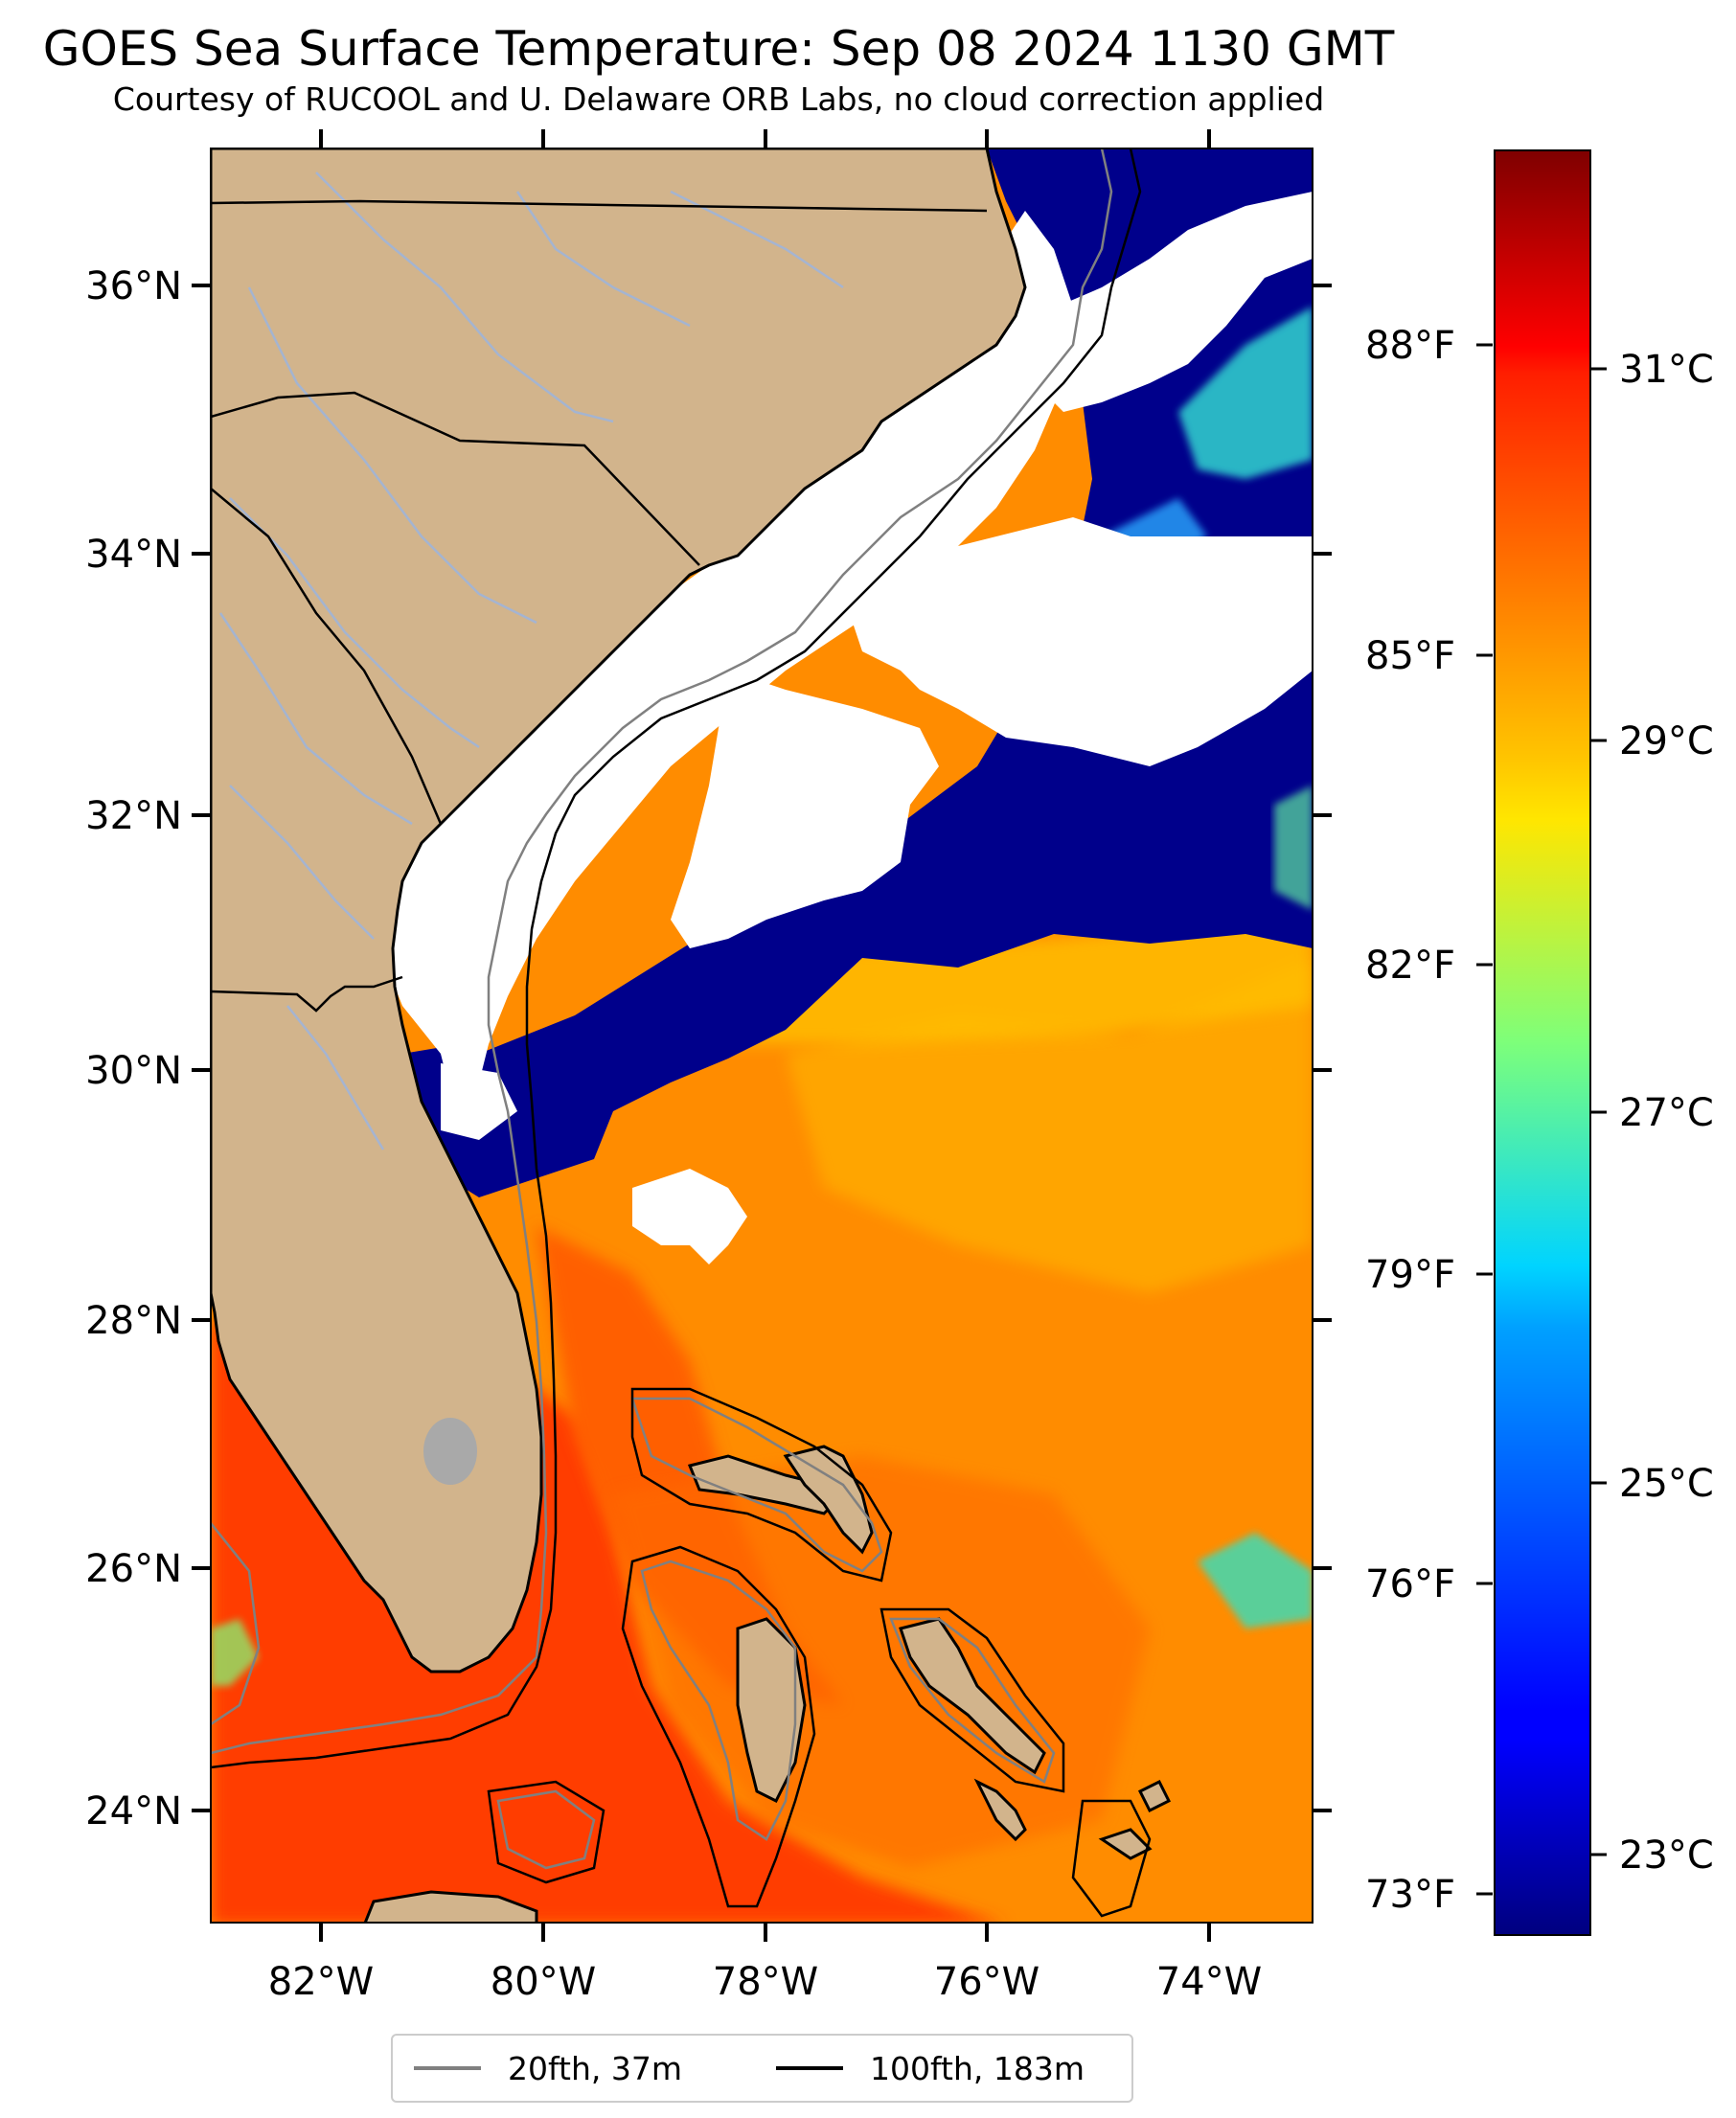 The image size is (1736, 2118). I want to click on legend-label-20fth: 20fth, 37m, so click(595, 2068).